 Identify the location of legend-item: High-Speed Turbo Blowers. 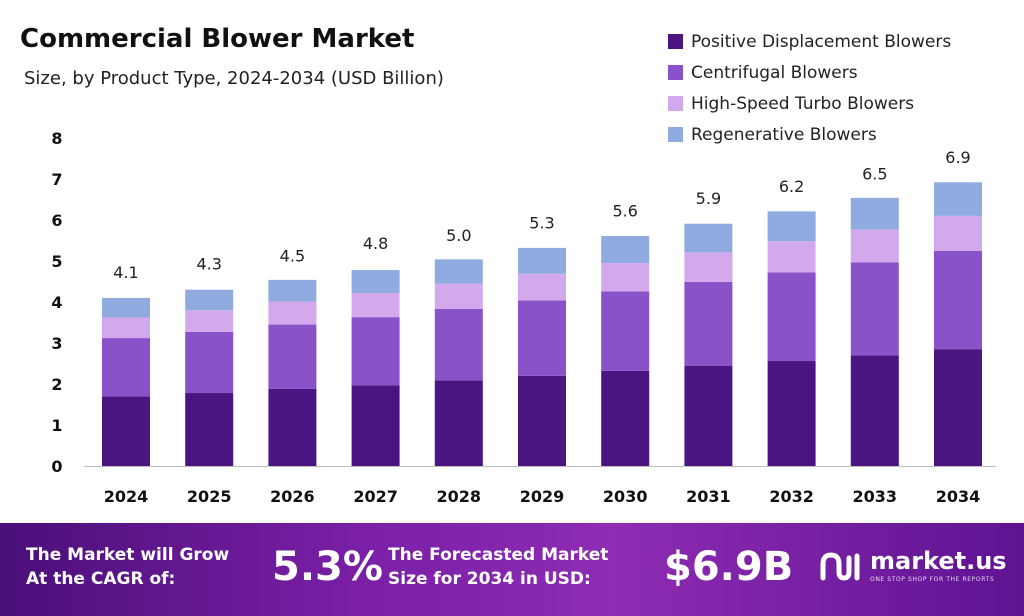
(809, 103).